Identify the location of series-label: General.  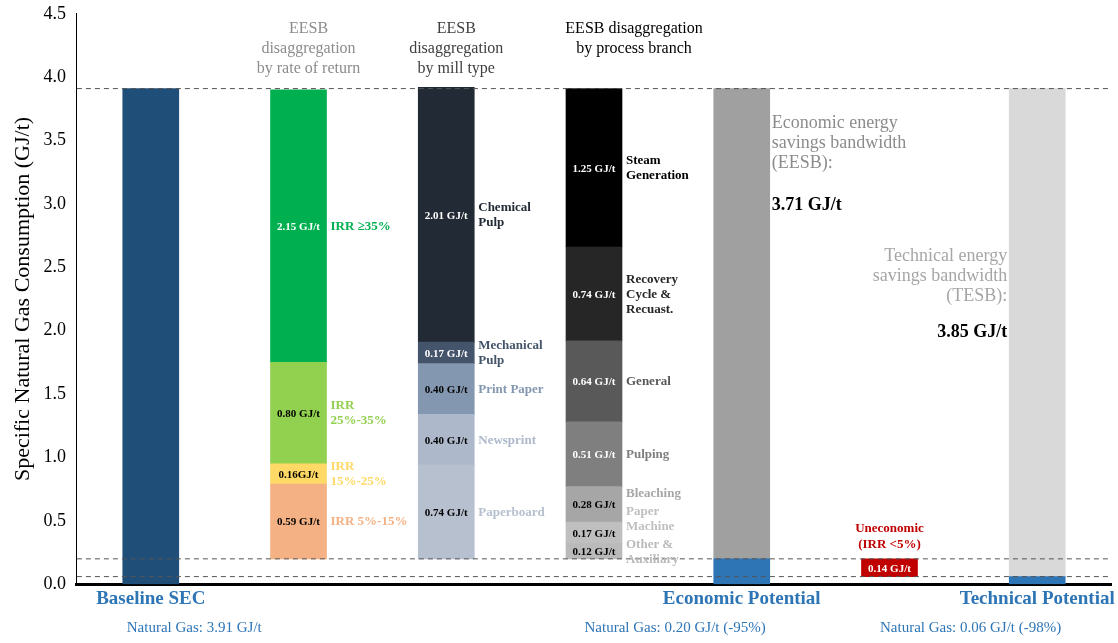
(649, 381).